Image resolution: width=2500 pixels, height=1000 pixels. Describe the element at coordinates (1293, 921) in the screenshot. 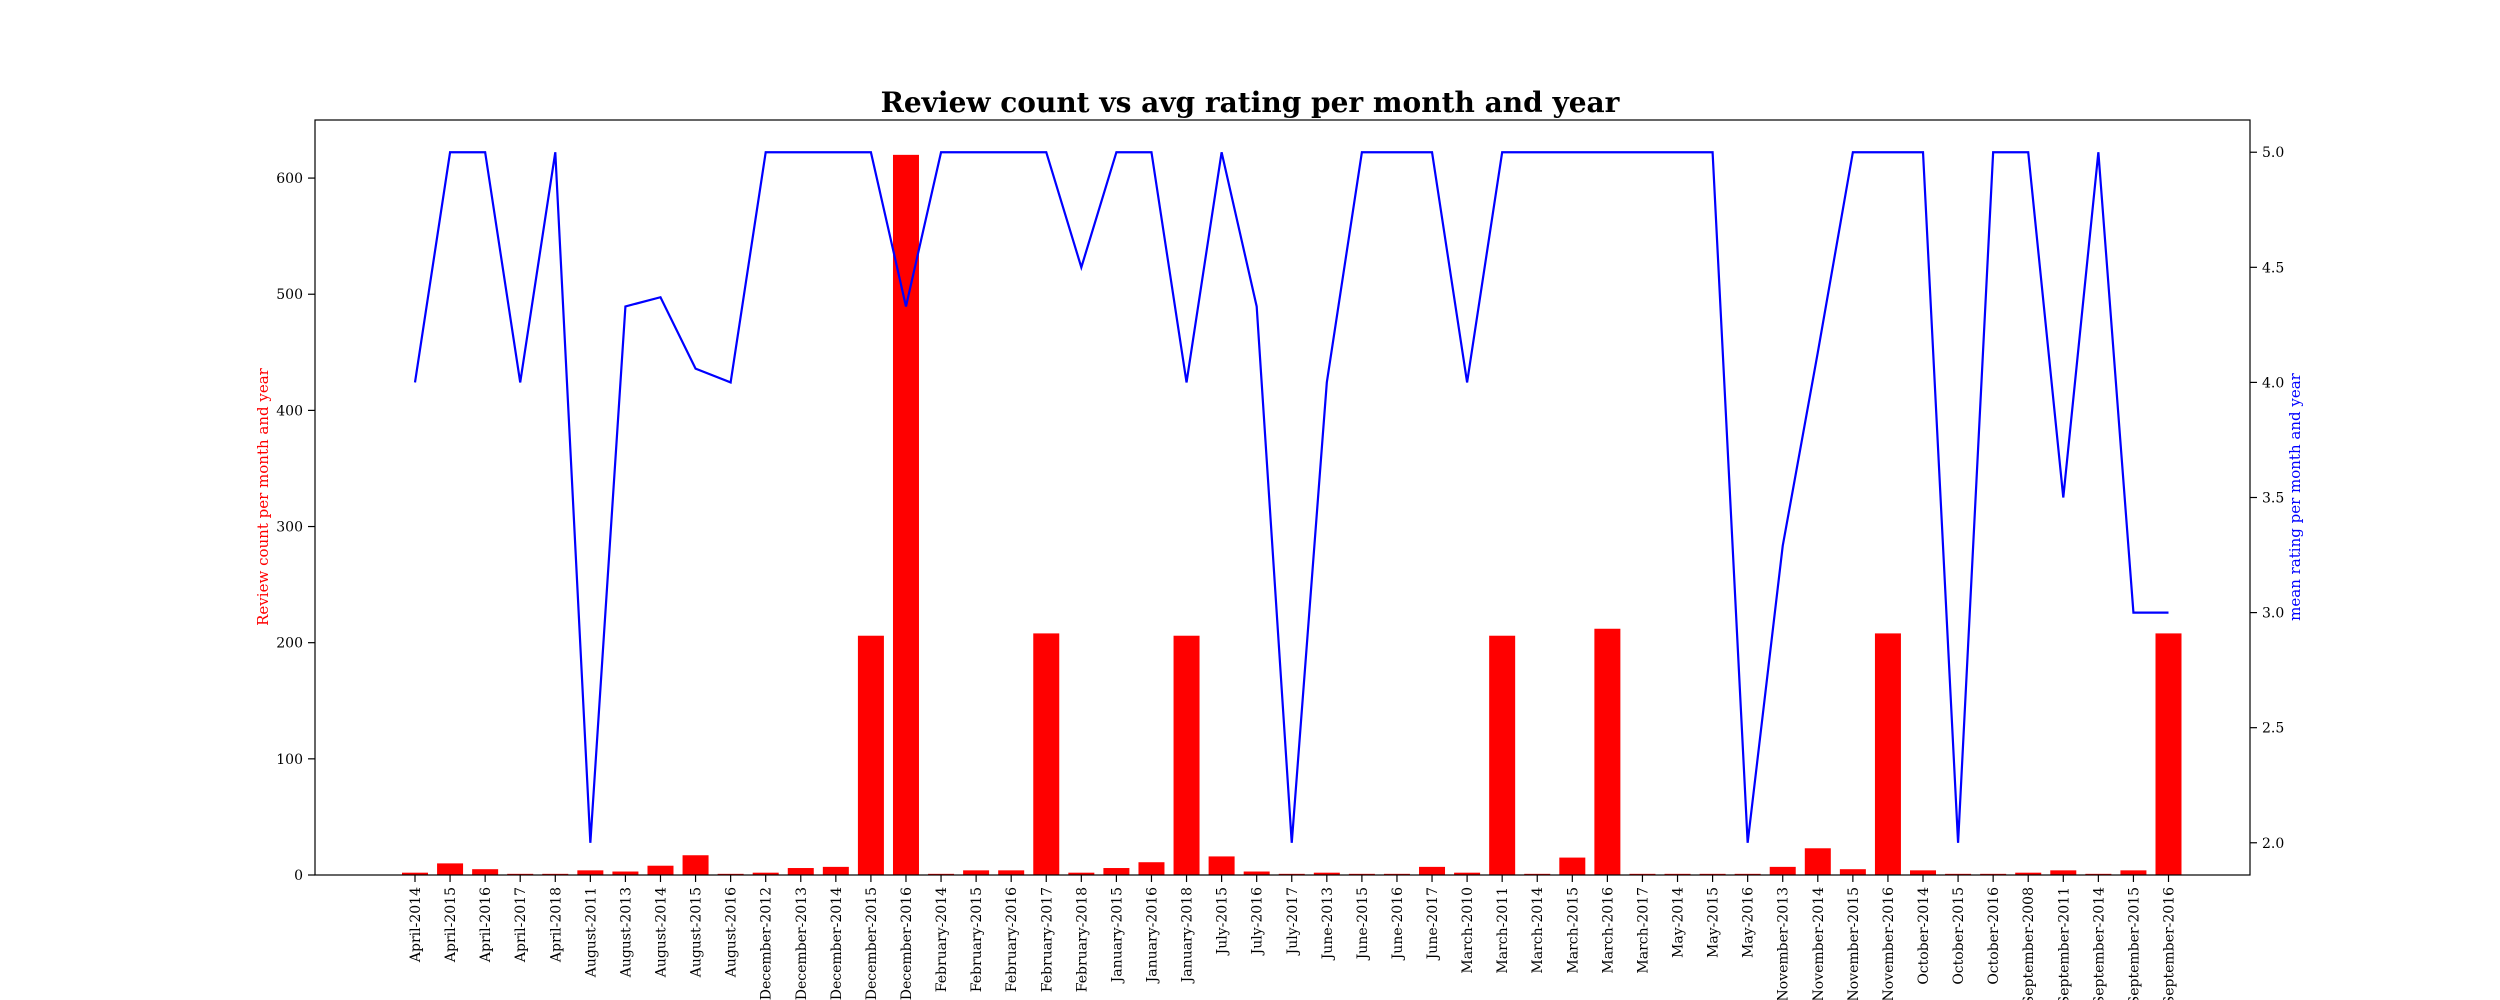

I see `x-tick-label: July-2017` at that location.